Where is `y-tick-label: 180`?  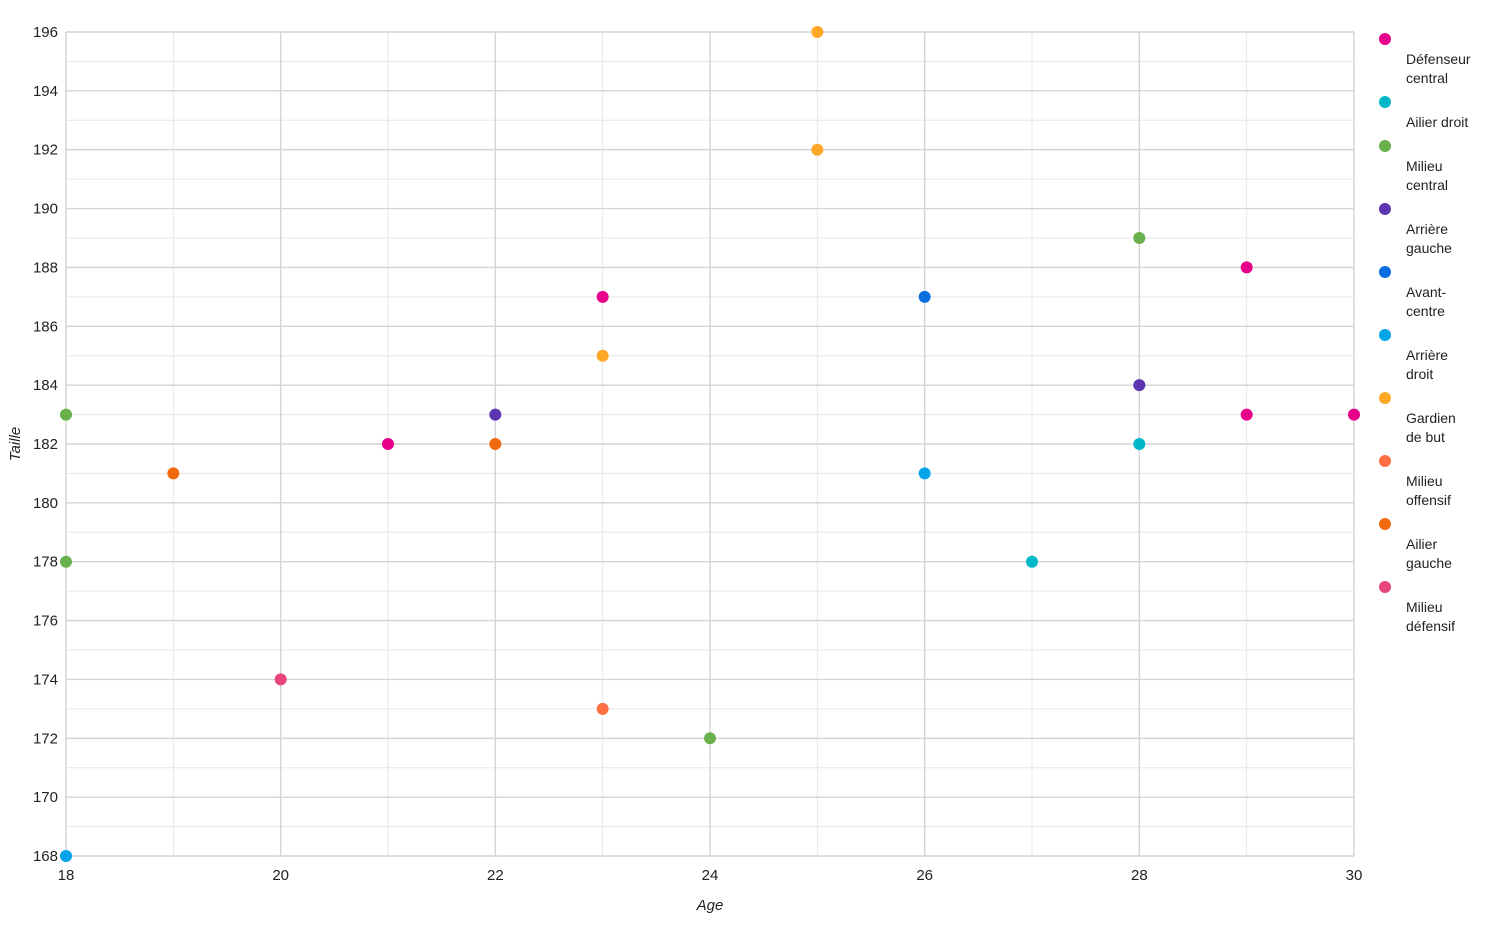 y-tick-label: 180 is located at coordinates (45, 503).